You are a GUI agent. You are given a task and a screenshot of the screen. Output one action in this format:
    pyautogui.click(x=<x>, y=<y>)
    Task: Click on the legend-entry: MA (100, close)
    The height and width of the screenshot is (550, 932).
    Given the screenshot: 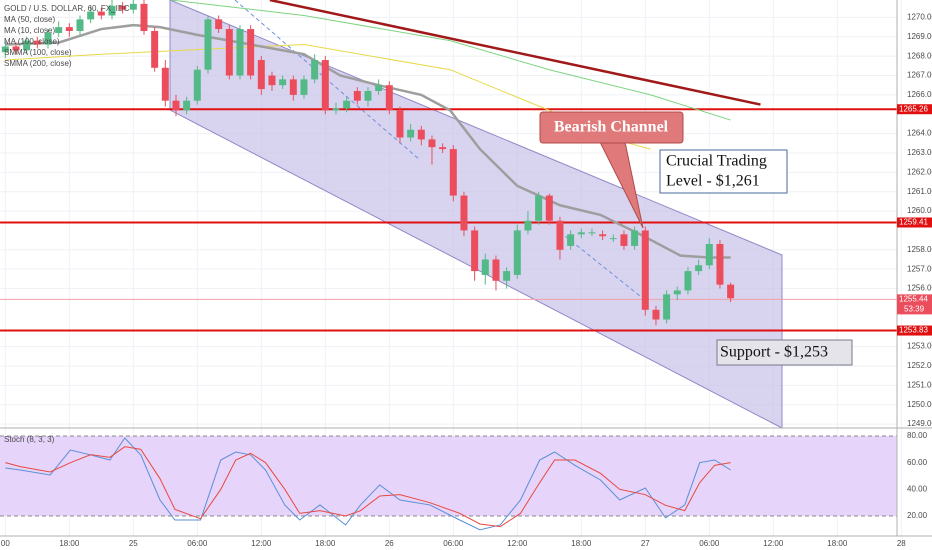 What is the action you would take?
    pyautogui.click(x=32, y=41)
    